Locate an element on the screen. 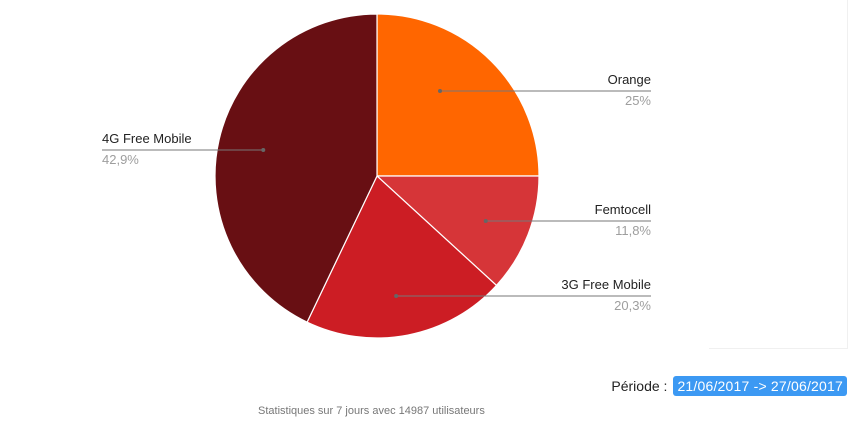 The height and width of the screenshot is (421, 849). period-range: Période : 21/06/2017 -> 27/06/2017 is located at coordinates (729, 386).